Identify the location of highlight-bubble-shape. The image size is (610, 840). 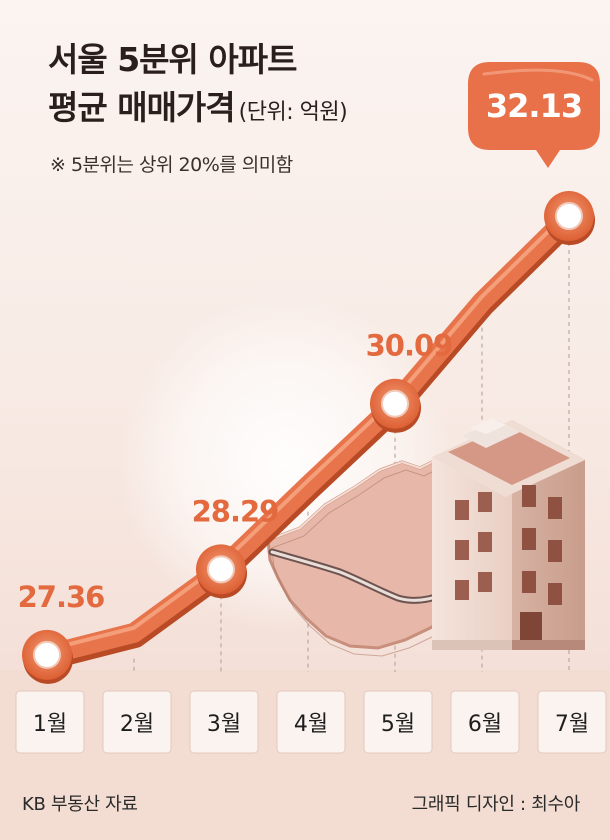
(534, 115).